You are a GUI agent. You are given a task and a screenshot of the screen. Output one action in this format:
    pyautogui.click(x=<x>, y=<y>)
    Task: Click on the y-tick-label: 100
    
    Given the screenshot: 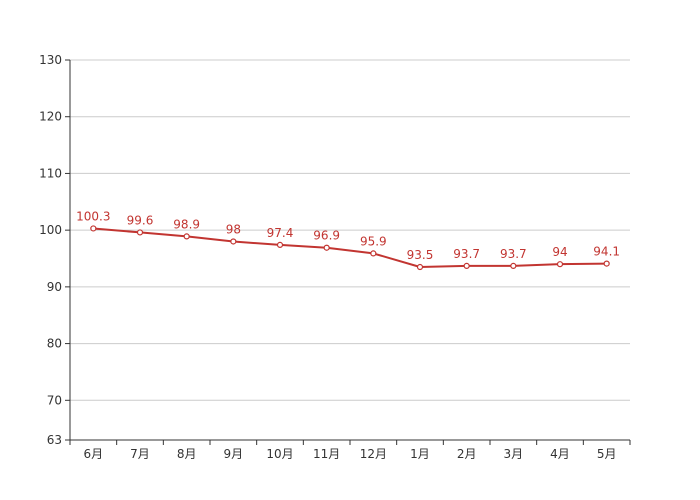 What is the action you would take?
    pyautogui.click(x=50, y=230)
    